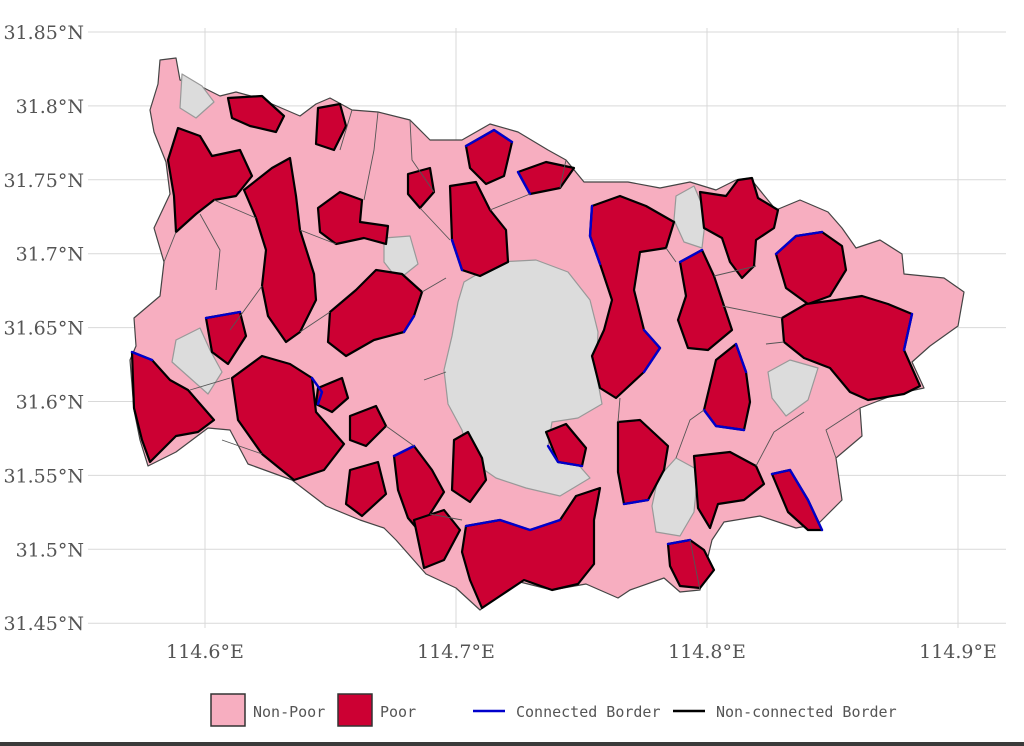 The height and width of the screenshot is (746, 1024). I want to click on region-poor-west-band, so click(280, 250).